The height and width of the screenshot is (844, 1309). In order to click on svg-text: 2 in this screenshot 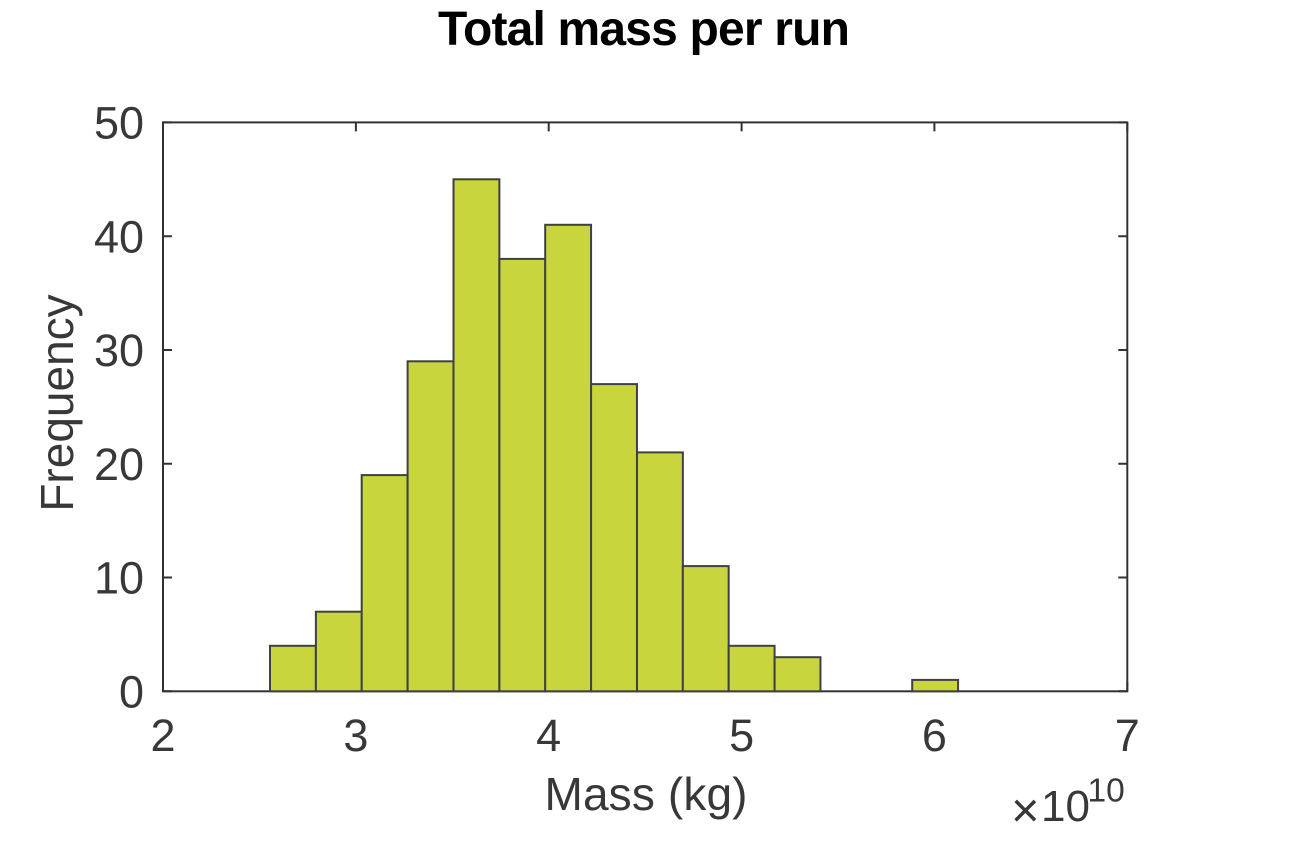, I will do `click(162, 735)`.